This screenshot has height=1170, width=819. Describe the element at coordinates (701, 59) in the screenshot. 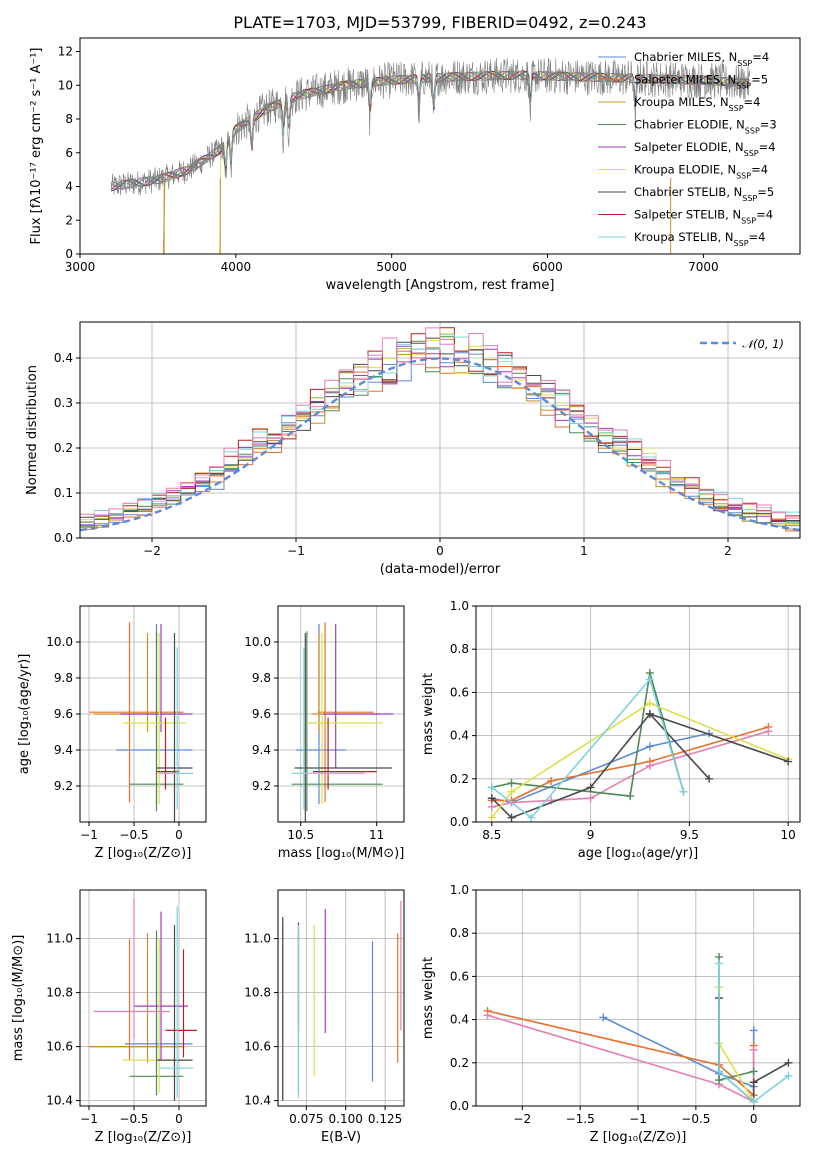

I see `legend-entry: Chabrier MILES, NSSP=4` at that location.